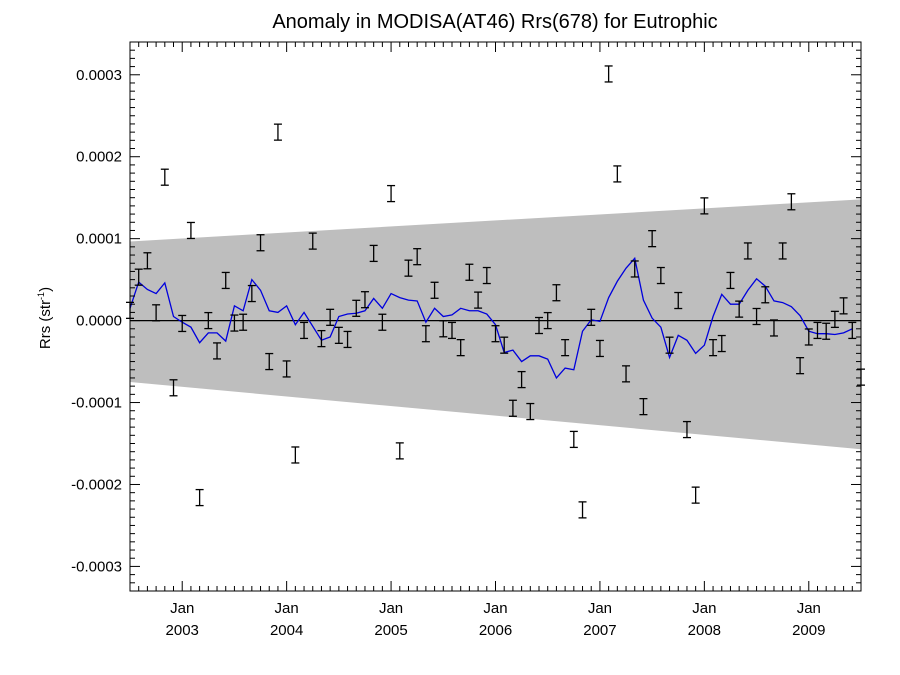 This screenshot has height=675, width=900. Describe the element at coordinates (96, 566) in the screenshot. I see `y-tick-label: -0.0003` at that location.